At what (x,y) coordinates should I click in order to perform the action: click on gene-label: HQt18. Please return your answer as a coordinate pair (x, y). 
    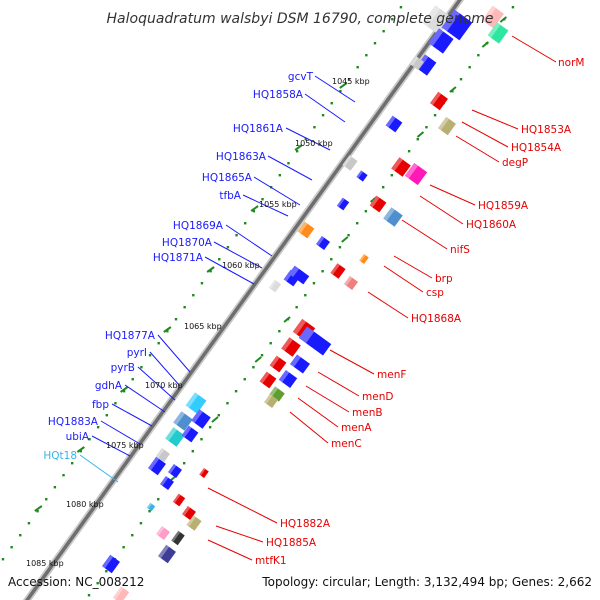
    Looking at the image, I should click on (60, 456).